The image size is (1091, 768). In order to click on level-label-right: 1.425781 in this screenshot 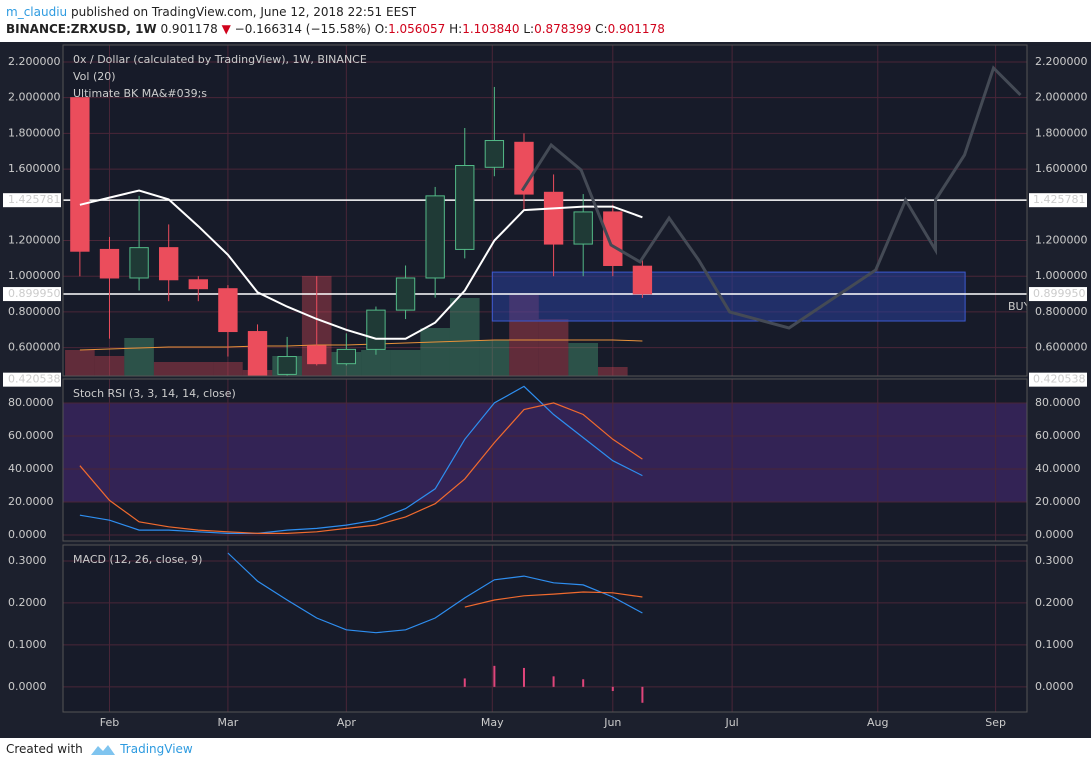, I will do `click(1059, 199)`.